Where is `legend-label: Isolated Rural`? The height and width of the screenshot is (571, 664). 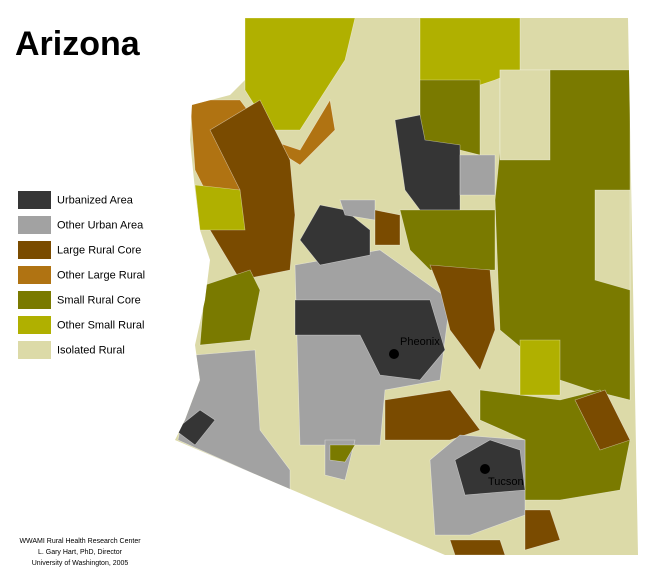 legend-label: Isolated Rural is located at coordinates (91, 350).